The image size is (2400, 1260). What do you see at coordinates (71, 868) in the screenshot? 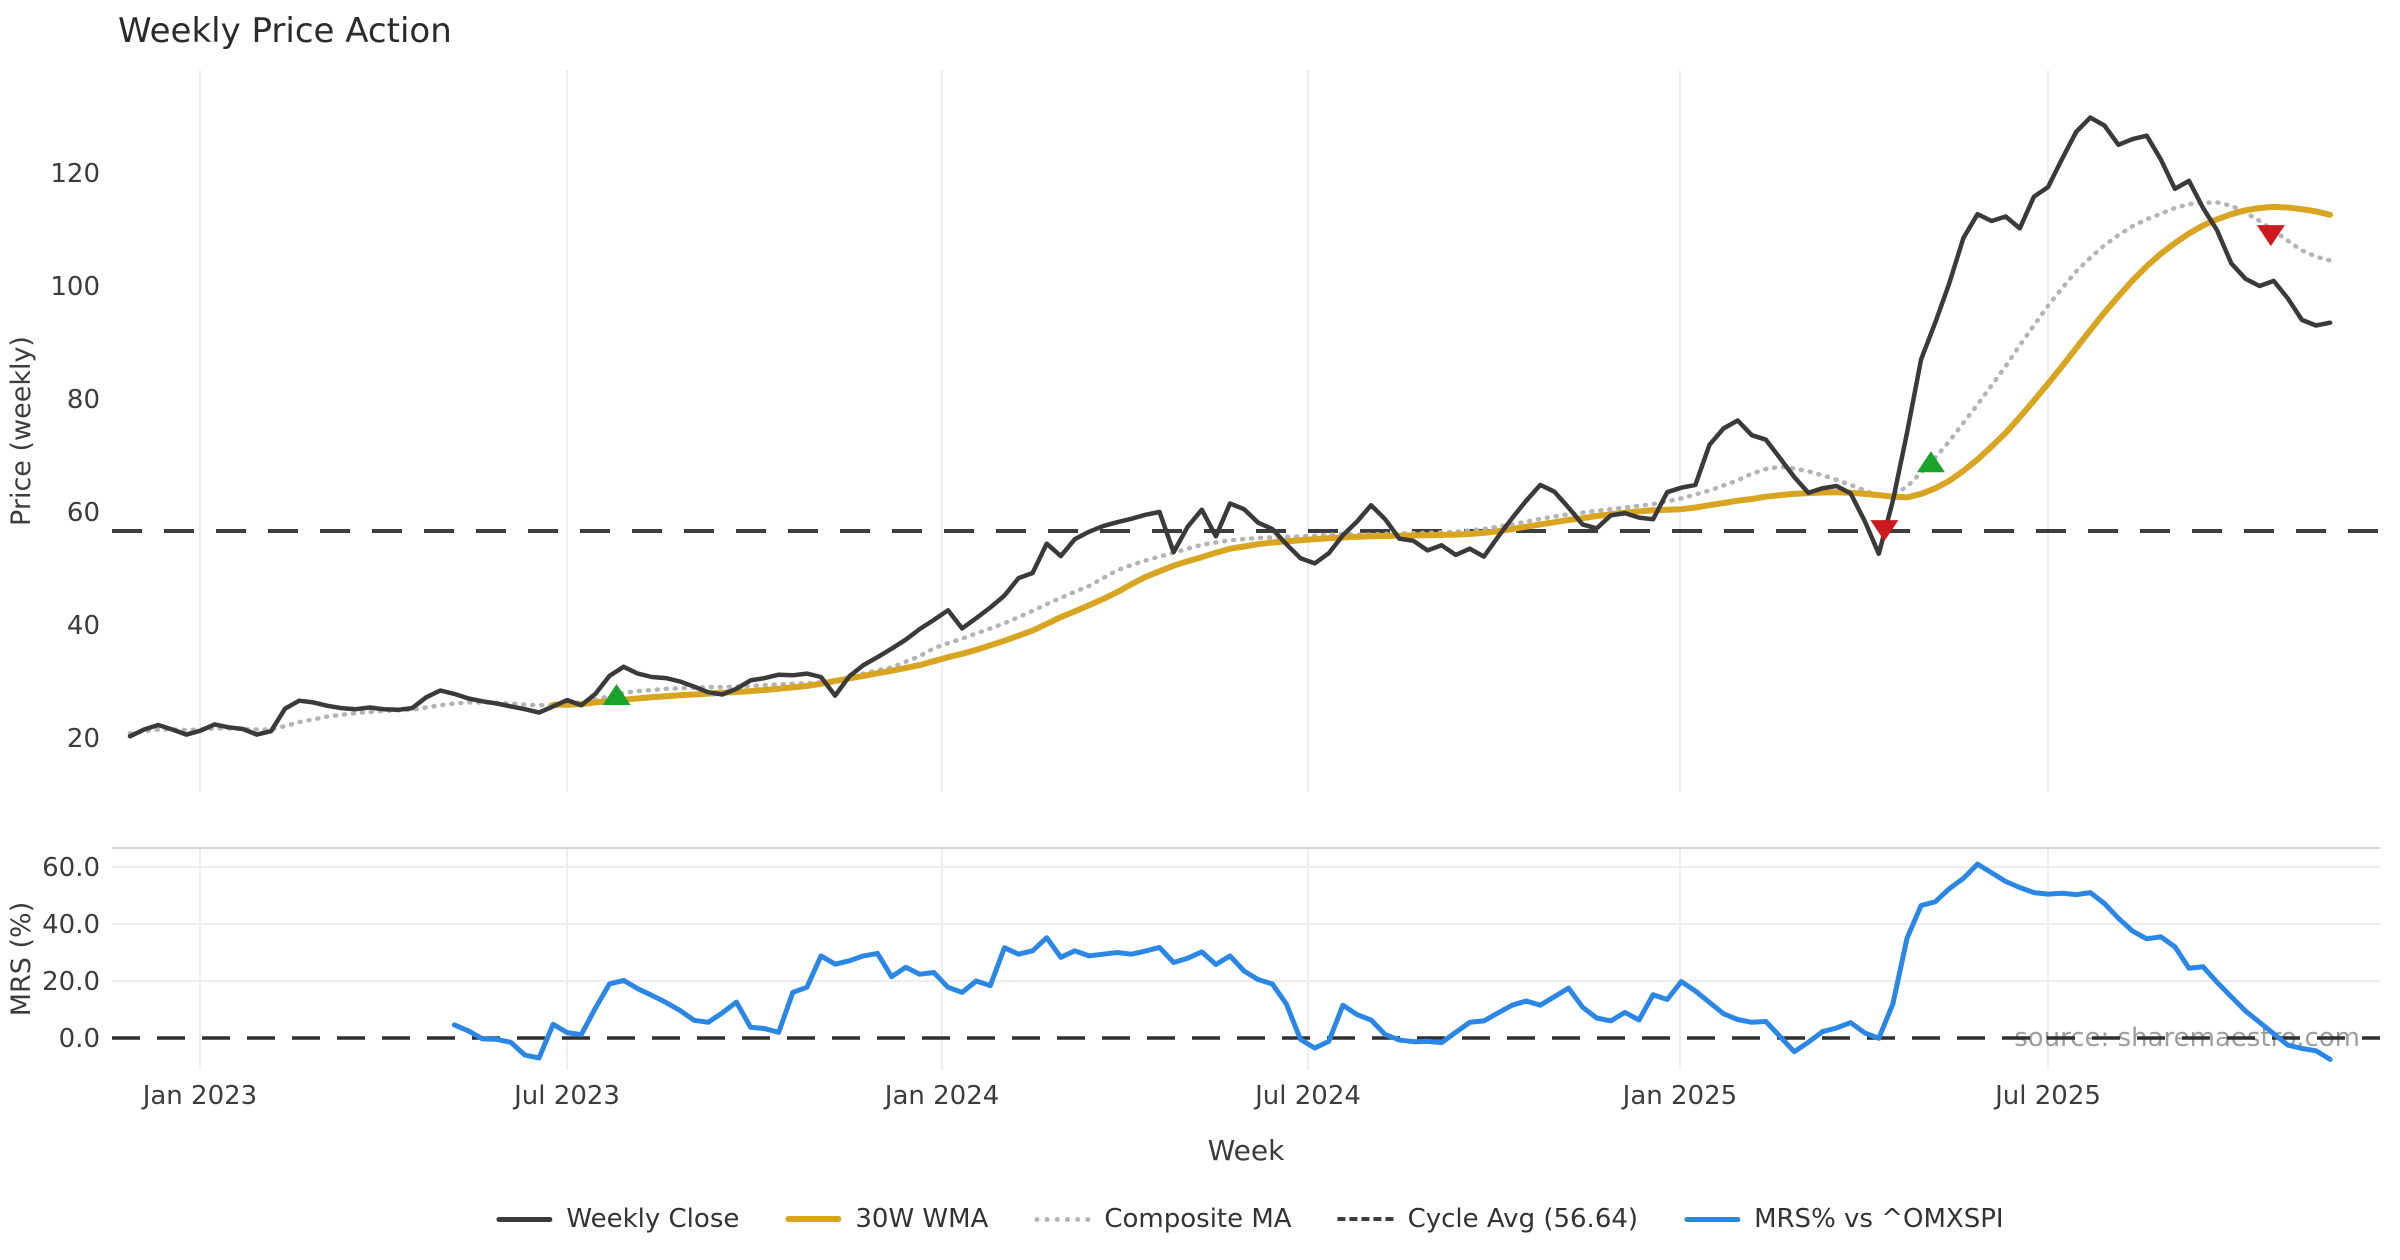
I see `mrs-ytick-label: 60.0` at bounding box center [71, 868].